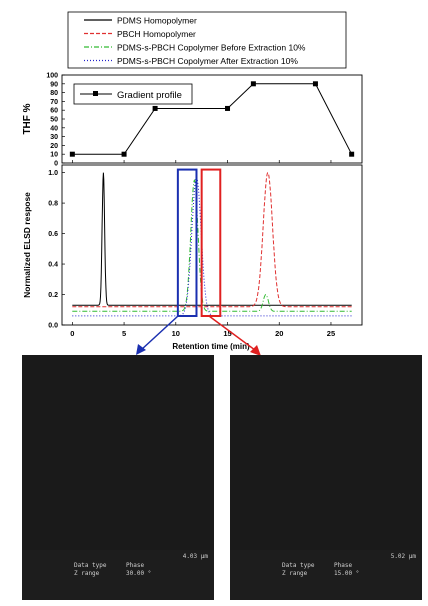 This screenshot has width=428, height=606. What do you see at coordinates (54, 84) in the screenshot?
I see `gradient-y-tick-label: 90` at bounding box center [54, 84].